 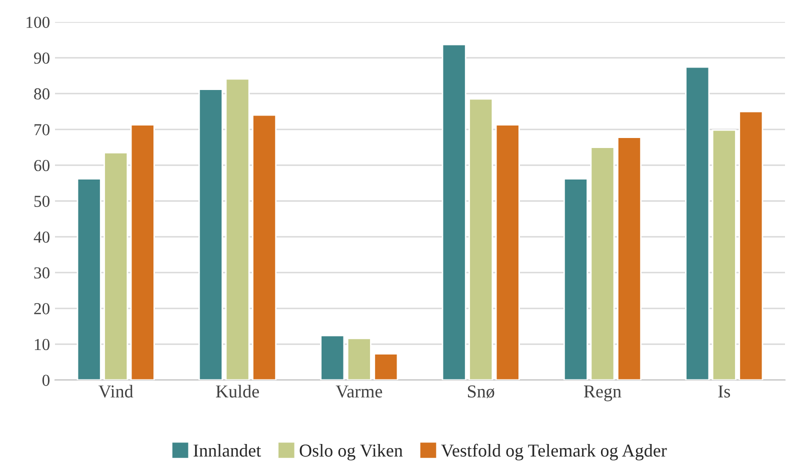 What do you see at coordinates (116, 391) in the screenshot?
I see `x-tick-label: Vind` at bounding box center [116, 391].